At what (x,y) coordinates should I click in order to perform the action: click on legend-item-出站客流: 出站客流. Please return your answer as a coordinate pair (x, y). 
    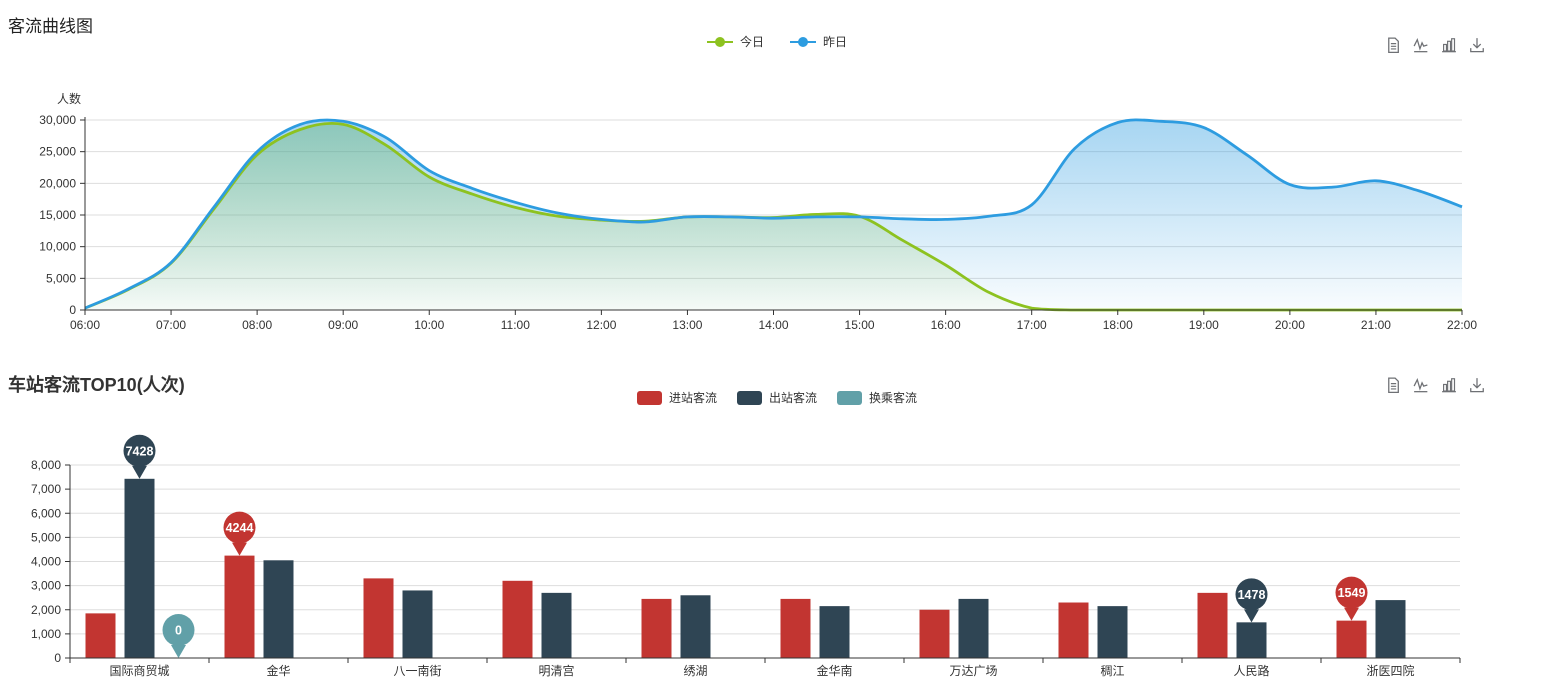
    Looking at the image, I should click on (776, 397).